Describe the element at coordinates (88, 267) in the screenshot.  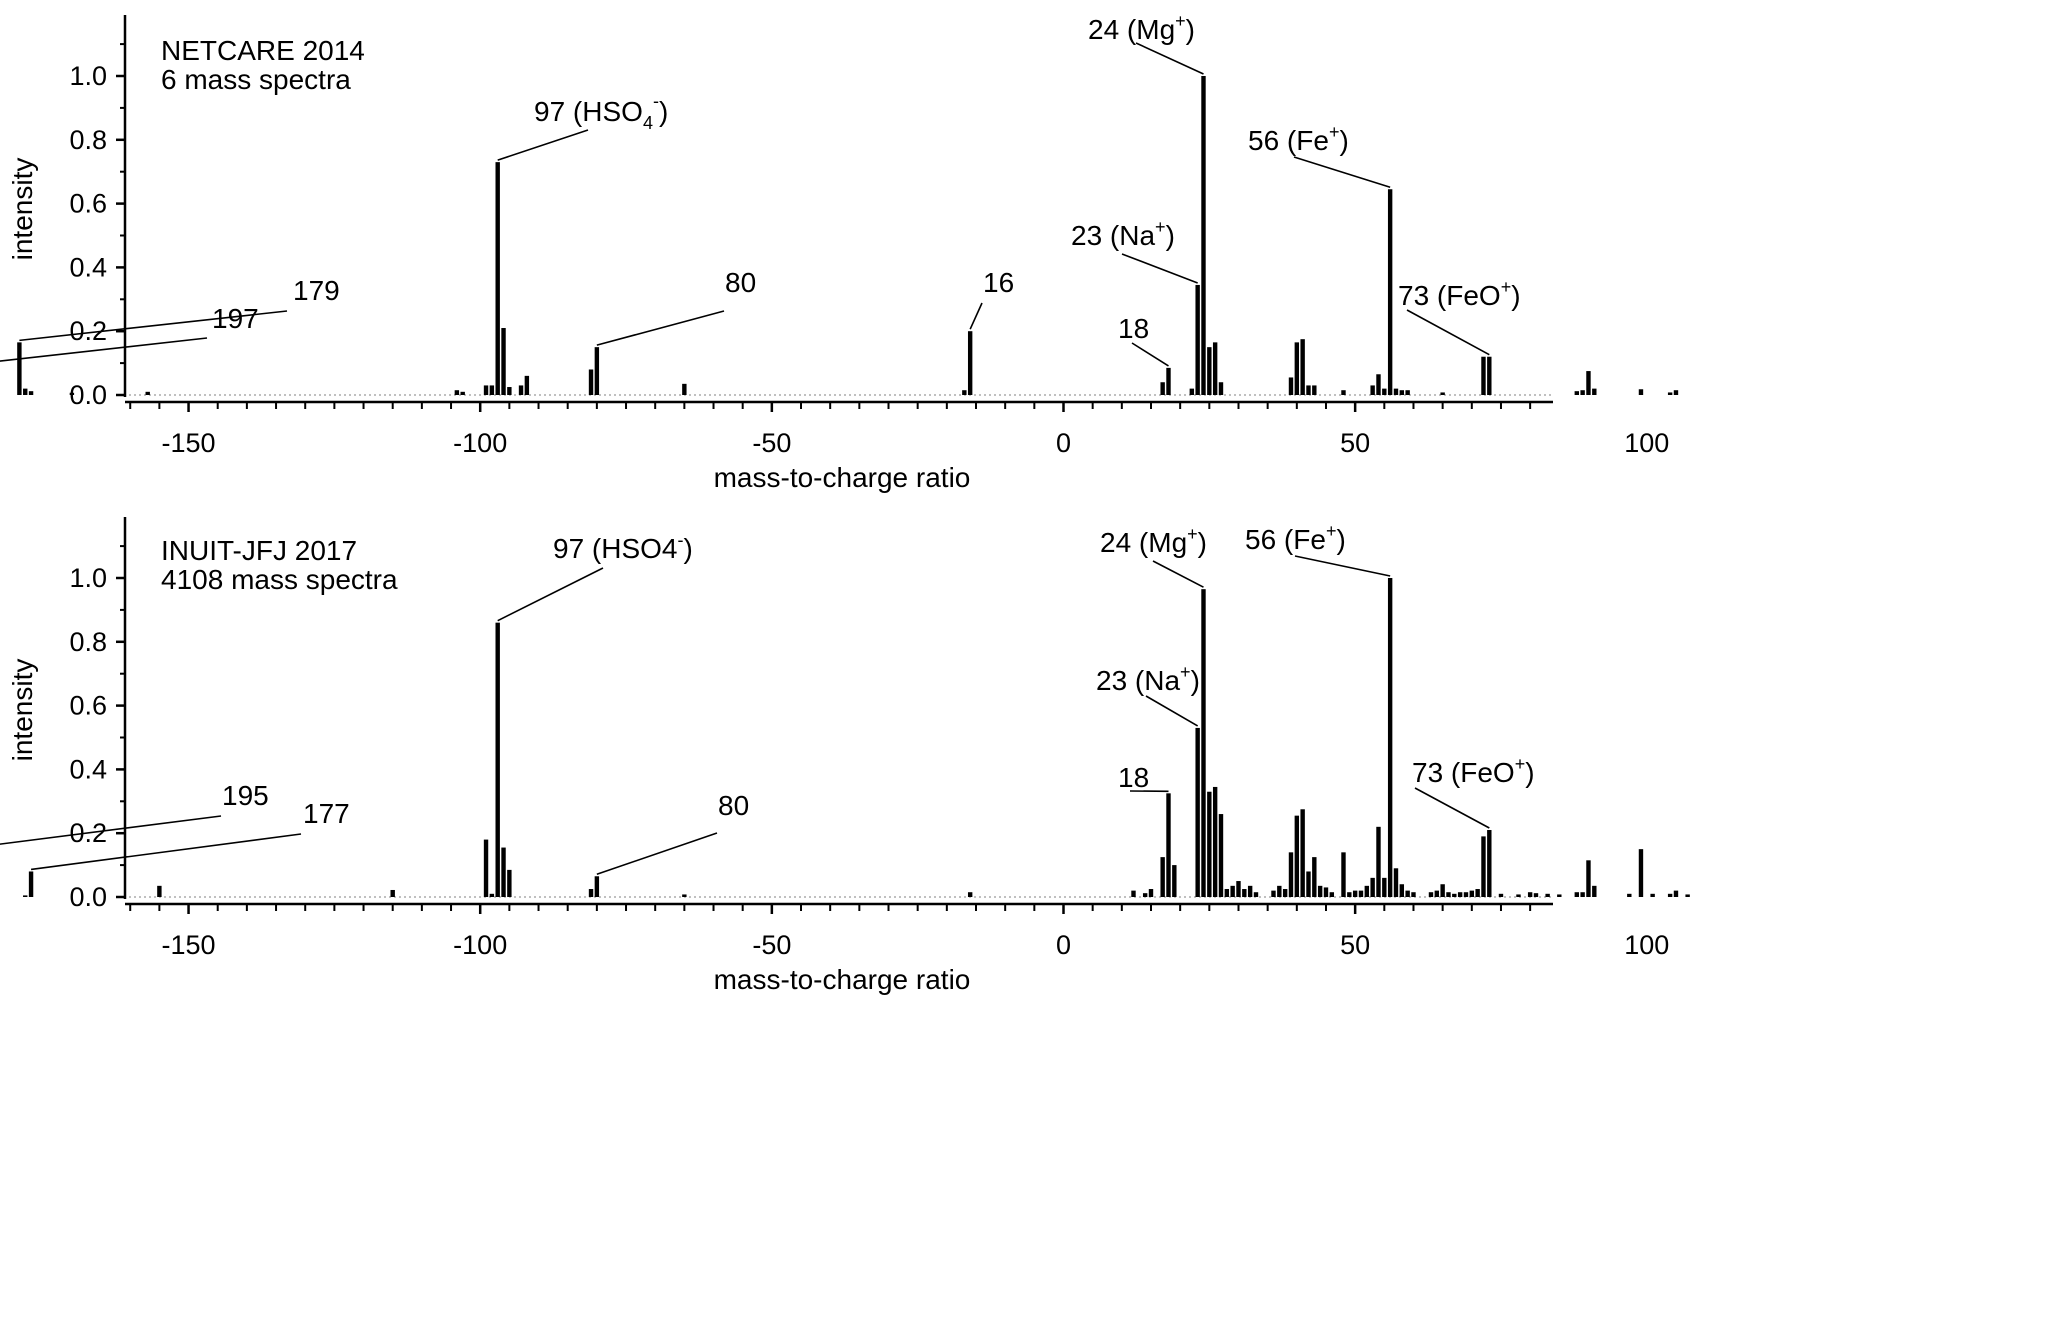
I see `y-tick-label: 0.4` at that location.